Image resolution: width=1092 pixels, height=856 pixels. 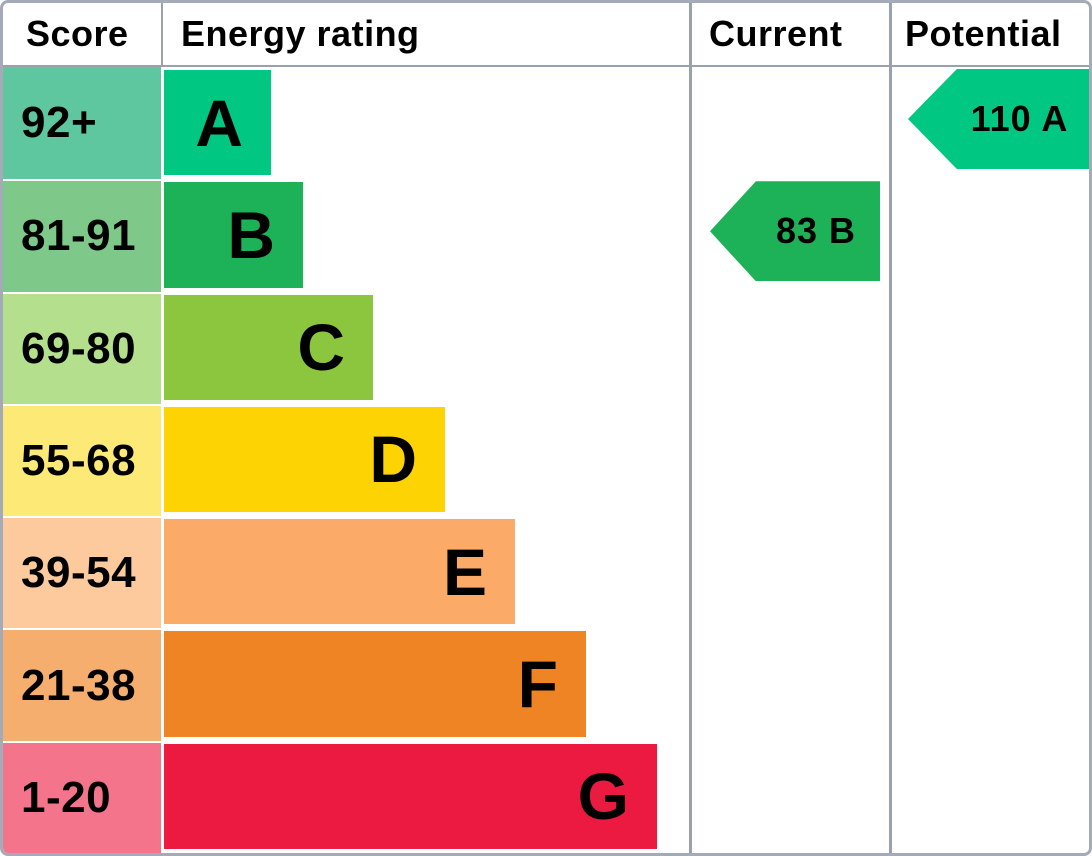 What do you see at coordinates (82, 796) in the screenshot?
I see `score-range-g: 1-20` at bounding box center [82, 796].